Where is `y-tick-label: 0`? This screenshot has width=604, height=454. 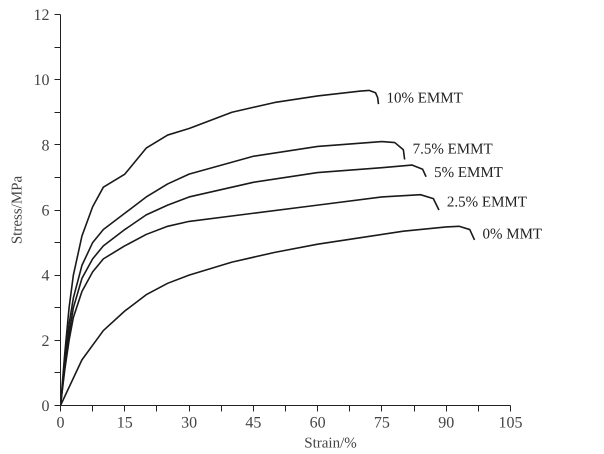 y-tick-label: 0 is located at coordinates (46, 406).